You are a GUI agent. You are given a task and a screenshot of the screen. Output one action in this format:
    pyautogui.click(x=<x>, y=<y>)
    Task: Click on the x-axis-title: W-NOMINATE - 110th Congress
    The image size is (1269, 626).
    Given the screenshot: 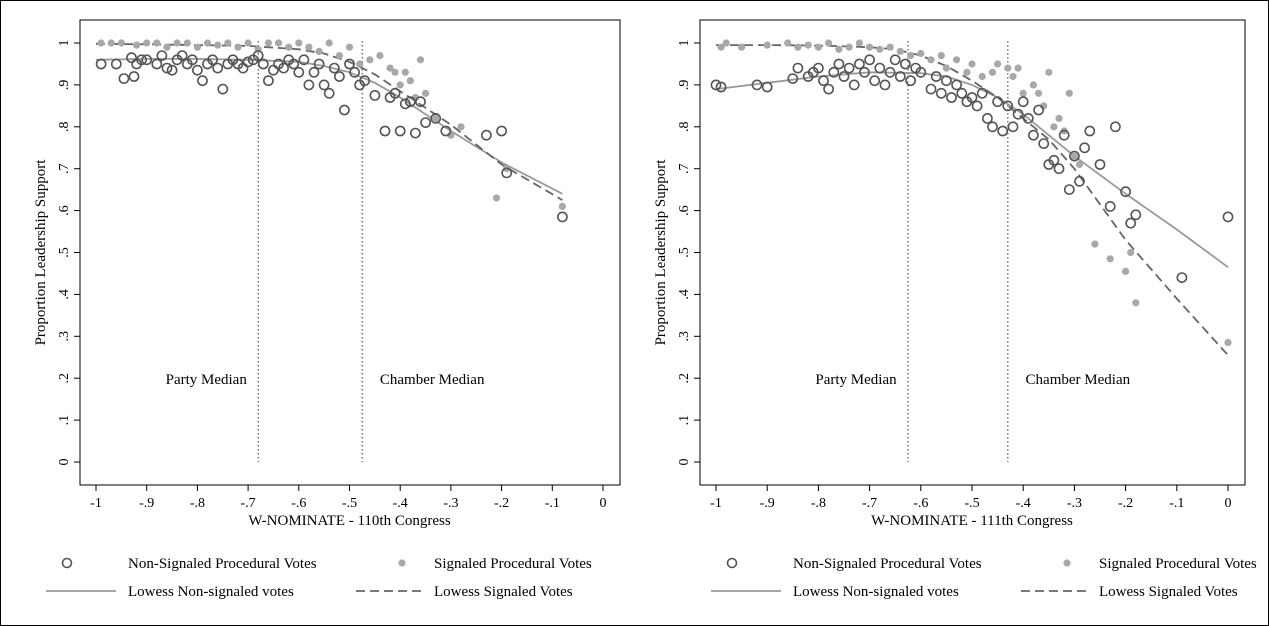 What is the action you would take?
    pyautogui.click(x=349, y=521)
    